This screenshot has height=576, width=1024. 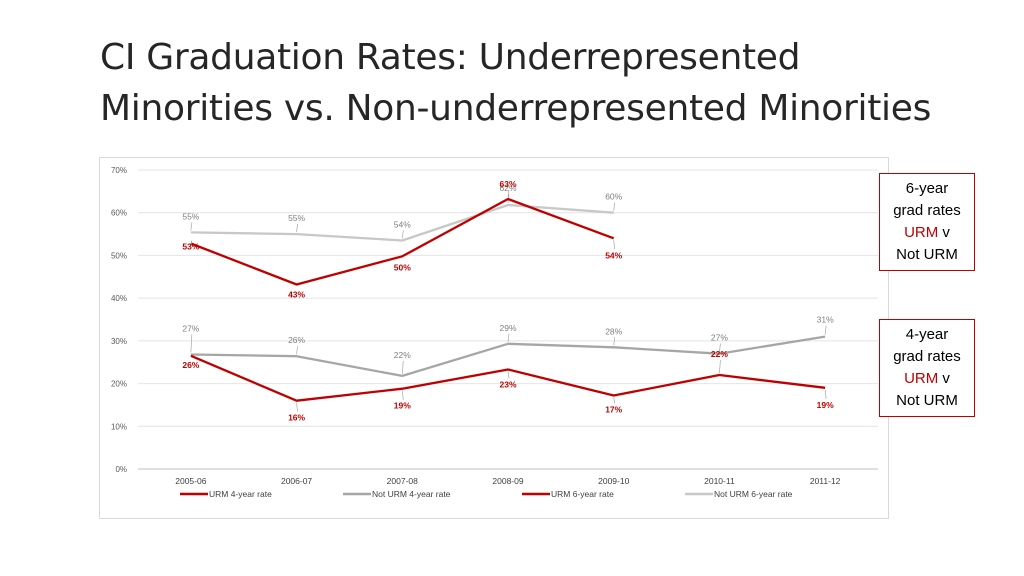 What do you see at coordinates (296, 418) in the screenshot?
I see `data-label-urm4: 16%` at bounding box center [296, 418].